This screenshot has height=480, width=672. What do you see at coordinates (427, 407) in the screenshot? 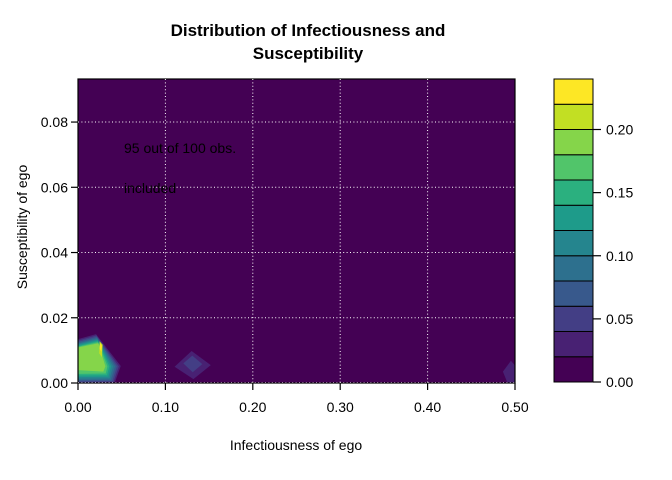
I see `x-tick-label: 0.40` at bounding box center [427, 407].